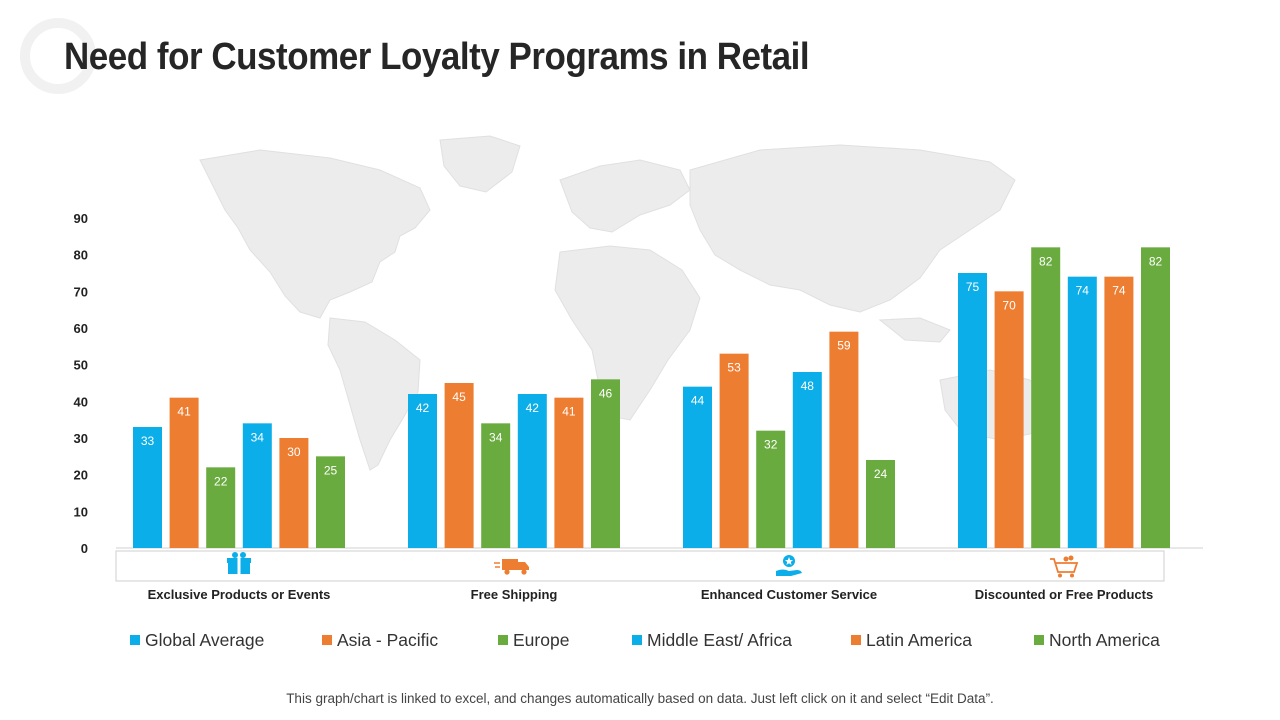 The width and height of the screenshot is (1280, 720). Describe the element at coordinates (973, 287) in the screenshot. I see `data-label: 75` at that location.